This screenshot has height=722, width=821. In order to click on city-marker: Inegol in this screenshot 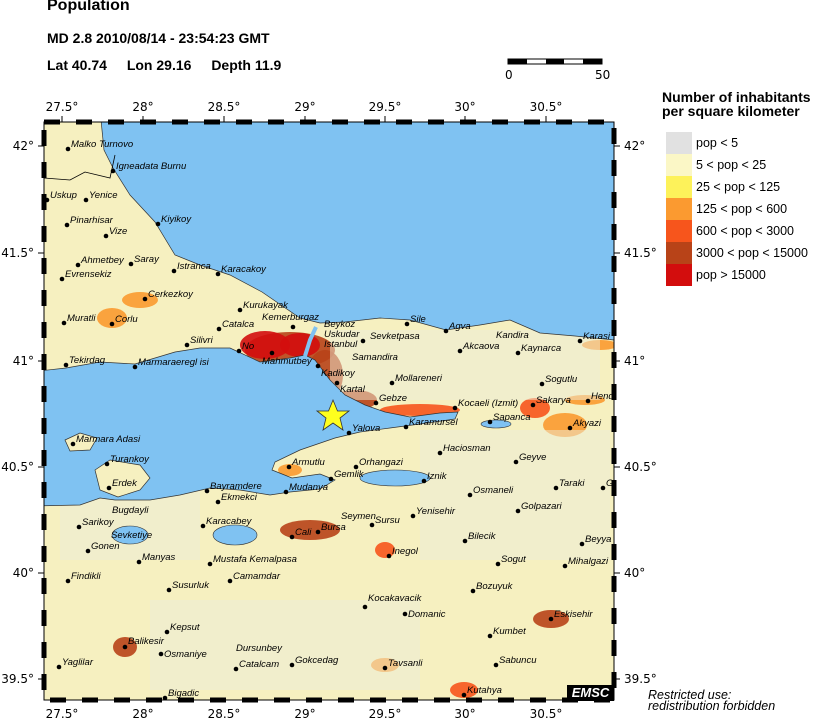, I will do `click(402, 552)`.